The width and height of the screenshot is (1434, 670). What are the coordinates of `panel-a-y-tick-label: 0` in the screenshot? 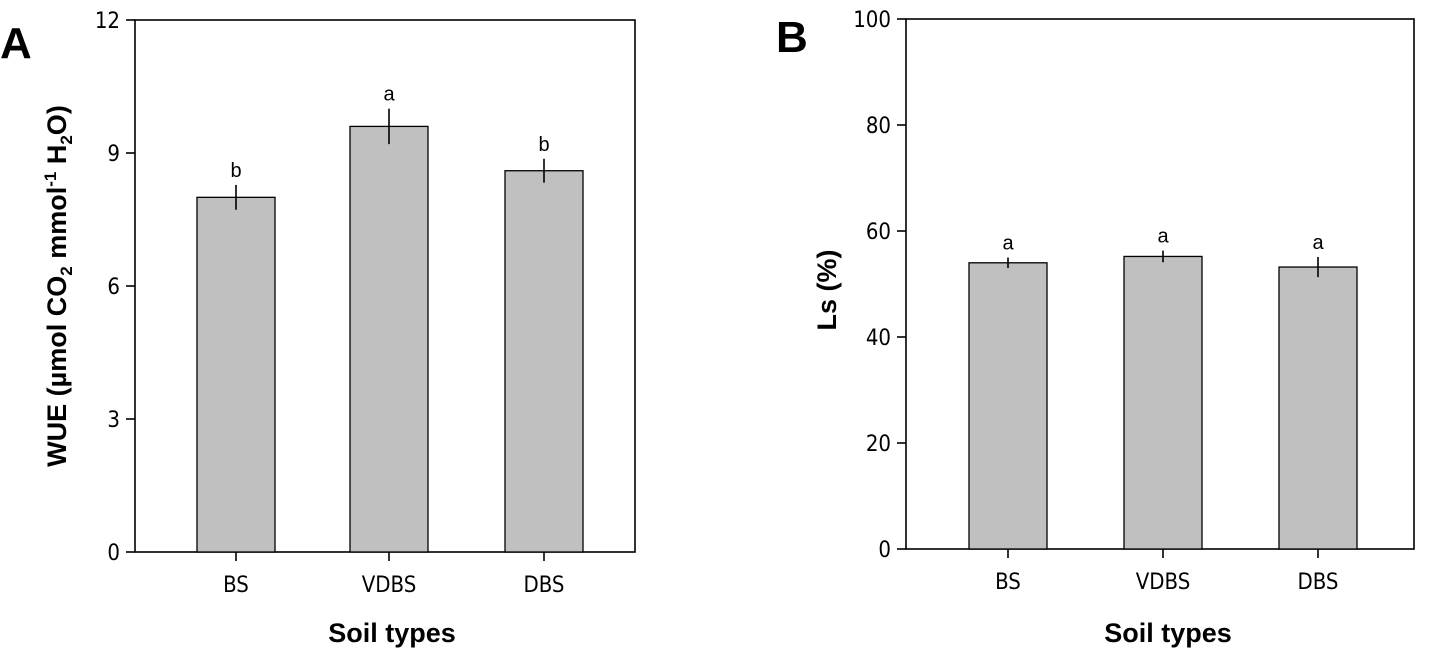 It's located at (113, 553).